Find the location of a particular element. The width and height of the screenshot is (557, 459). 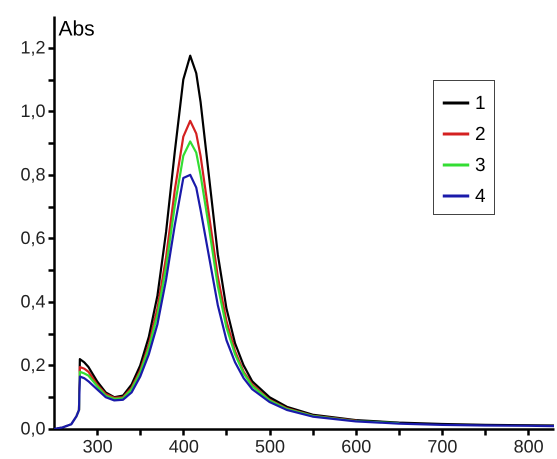

y-tick-label: 0,8 is located at coordinates (33, 174).